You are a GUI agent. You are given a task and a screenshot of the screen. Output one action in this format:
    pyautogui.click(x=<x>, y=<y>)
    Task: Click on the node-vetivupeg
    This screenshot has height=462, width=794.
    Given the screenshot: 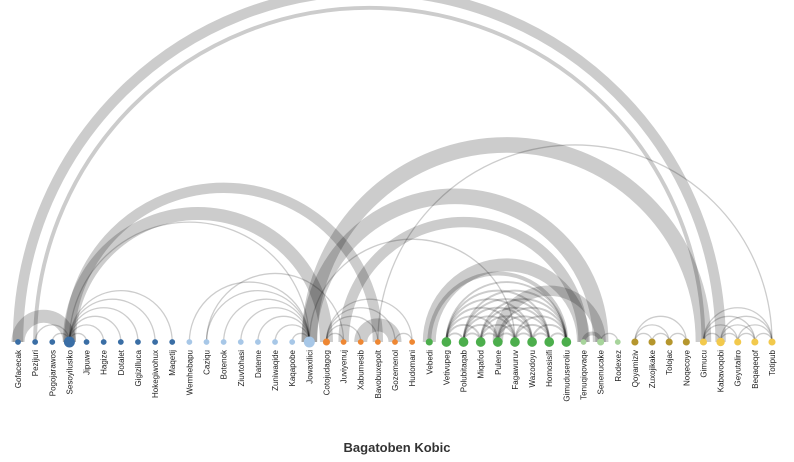 What is the action you would take?
    pyautogui.click(x=446, y=342)
    